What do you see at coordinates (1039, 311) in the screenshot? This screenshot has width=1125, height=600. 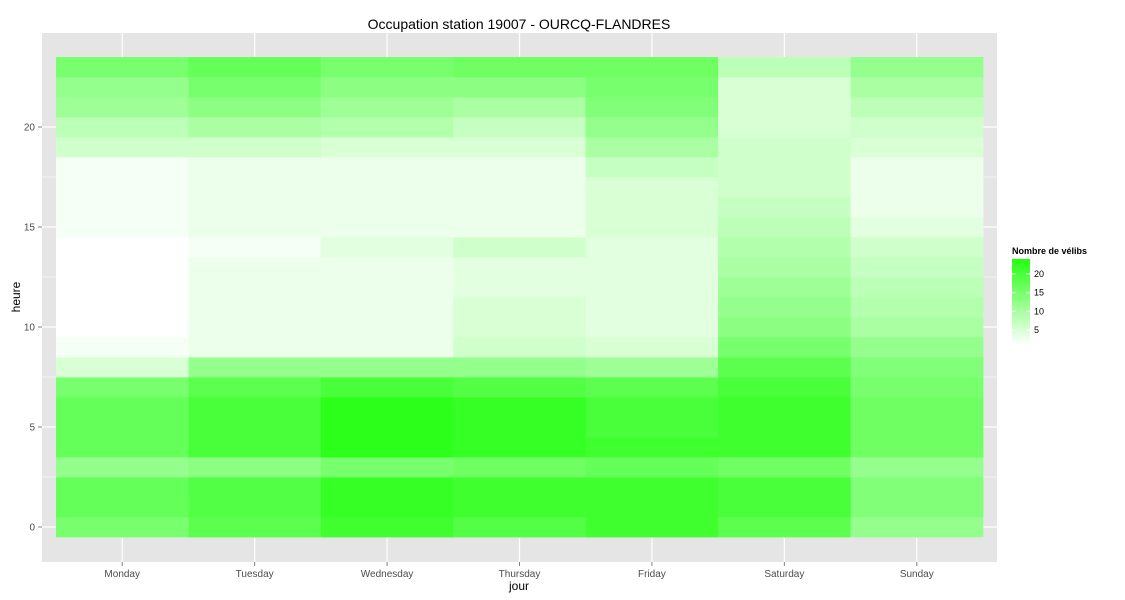 I see `legend-tick-label: 10` at bounding box center [1039, 311].